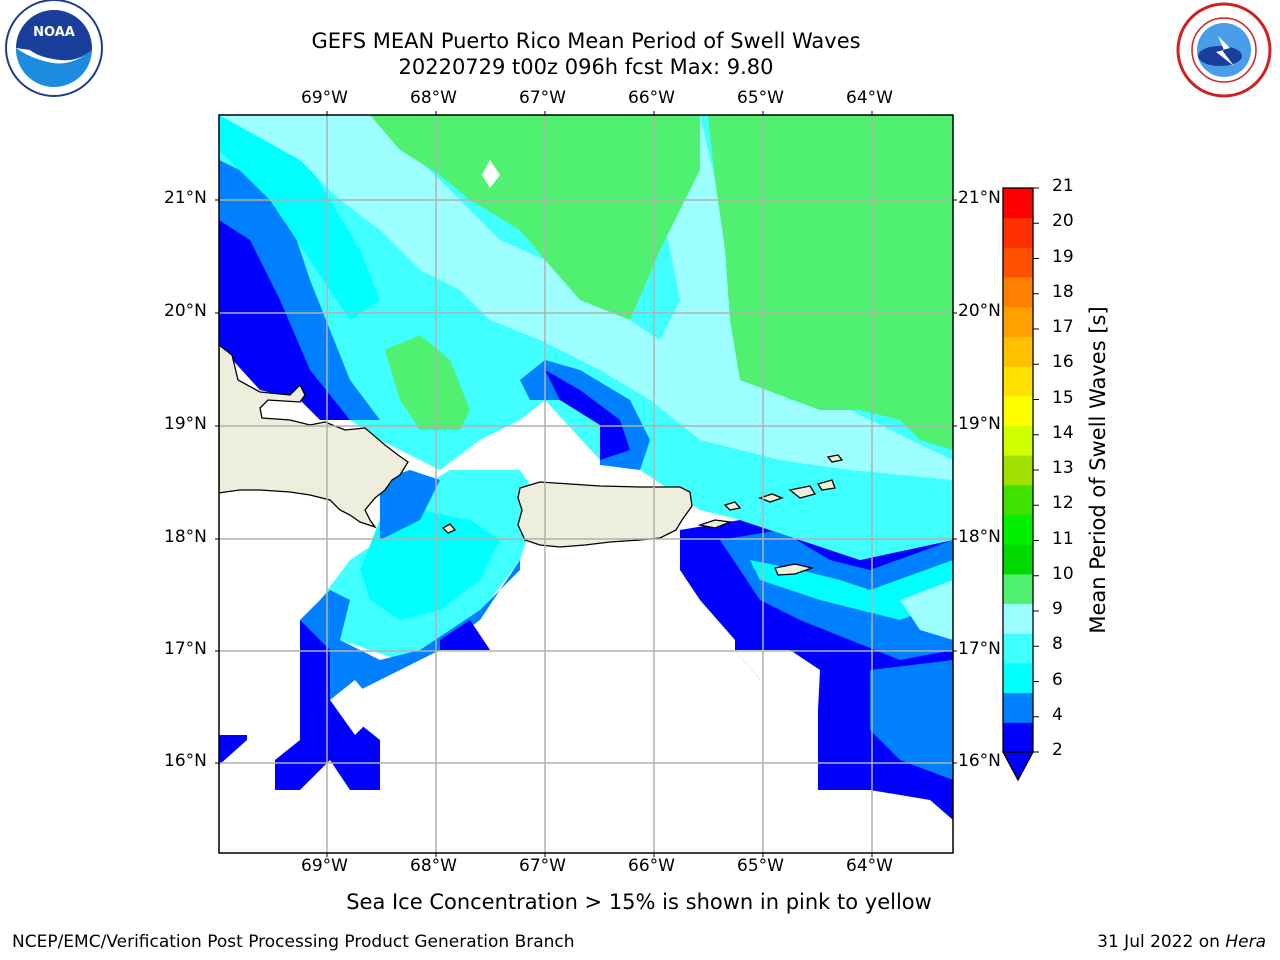 This screenshot has width=1280, height=960. Describe the element at coordinates (760, 866) in the screenshot. I see `lon-tick-label-bottom: 65°W` at that location.